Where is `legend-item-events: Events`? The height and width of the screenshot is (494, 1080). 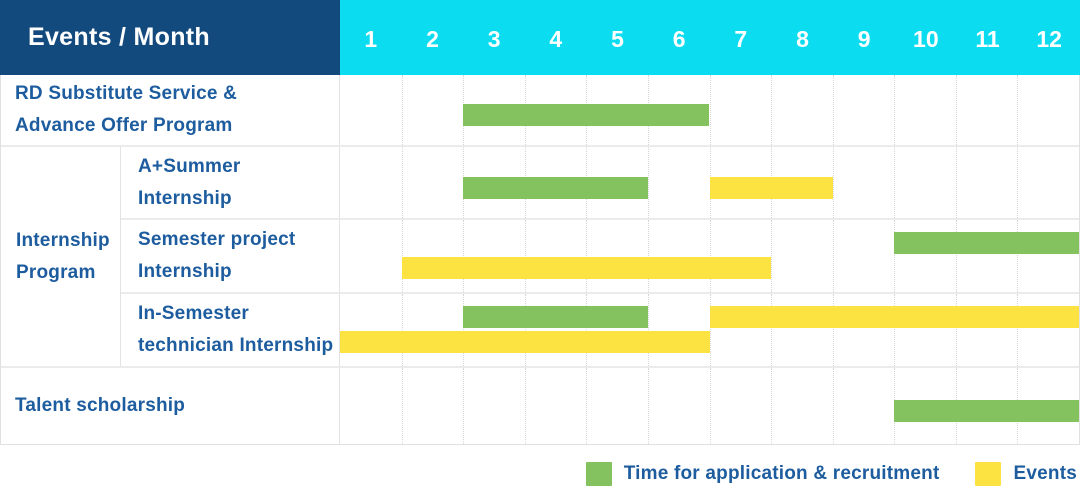 legend-item-events: Events is located at coordinates (1026, 474).